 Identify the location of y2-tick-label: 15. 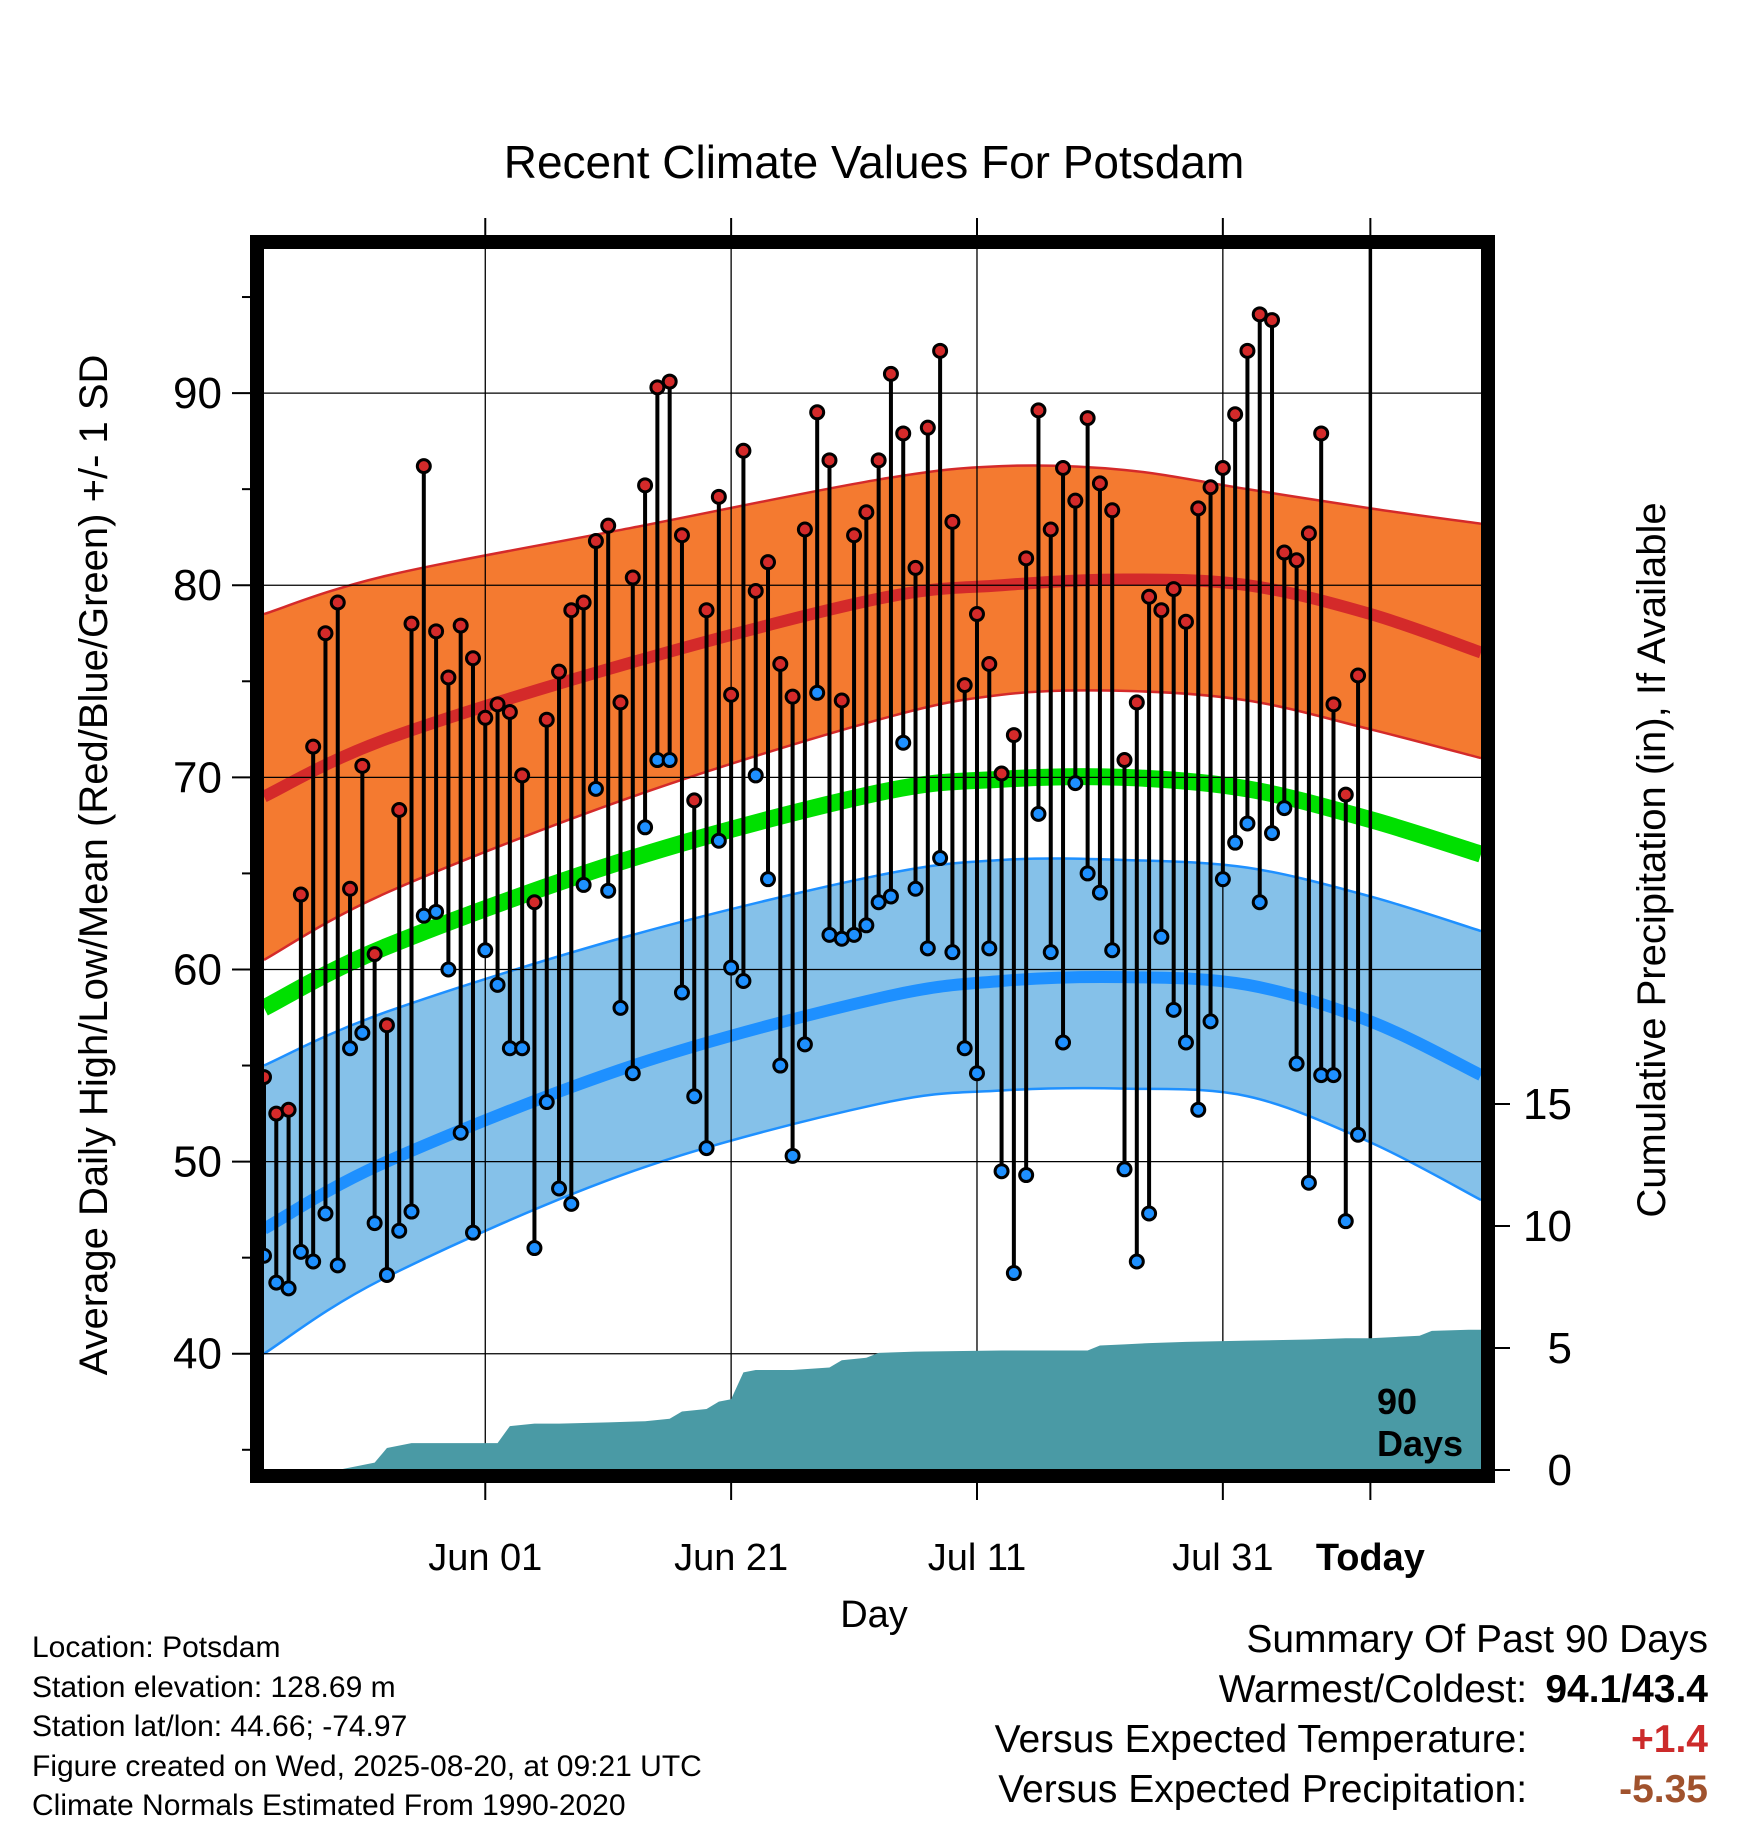
(1547, 1104).